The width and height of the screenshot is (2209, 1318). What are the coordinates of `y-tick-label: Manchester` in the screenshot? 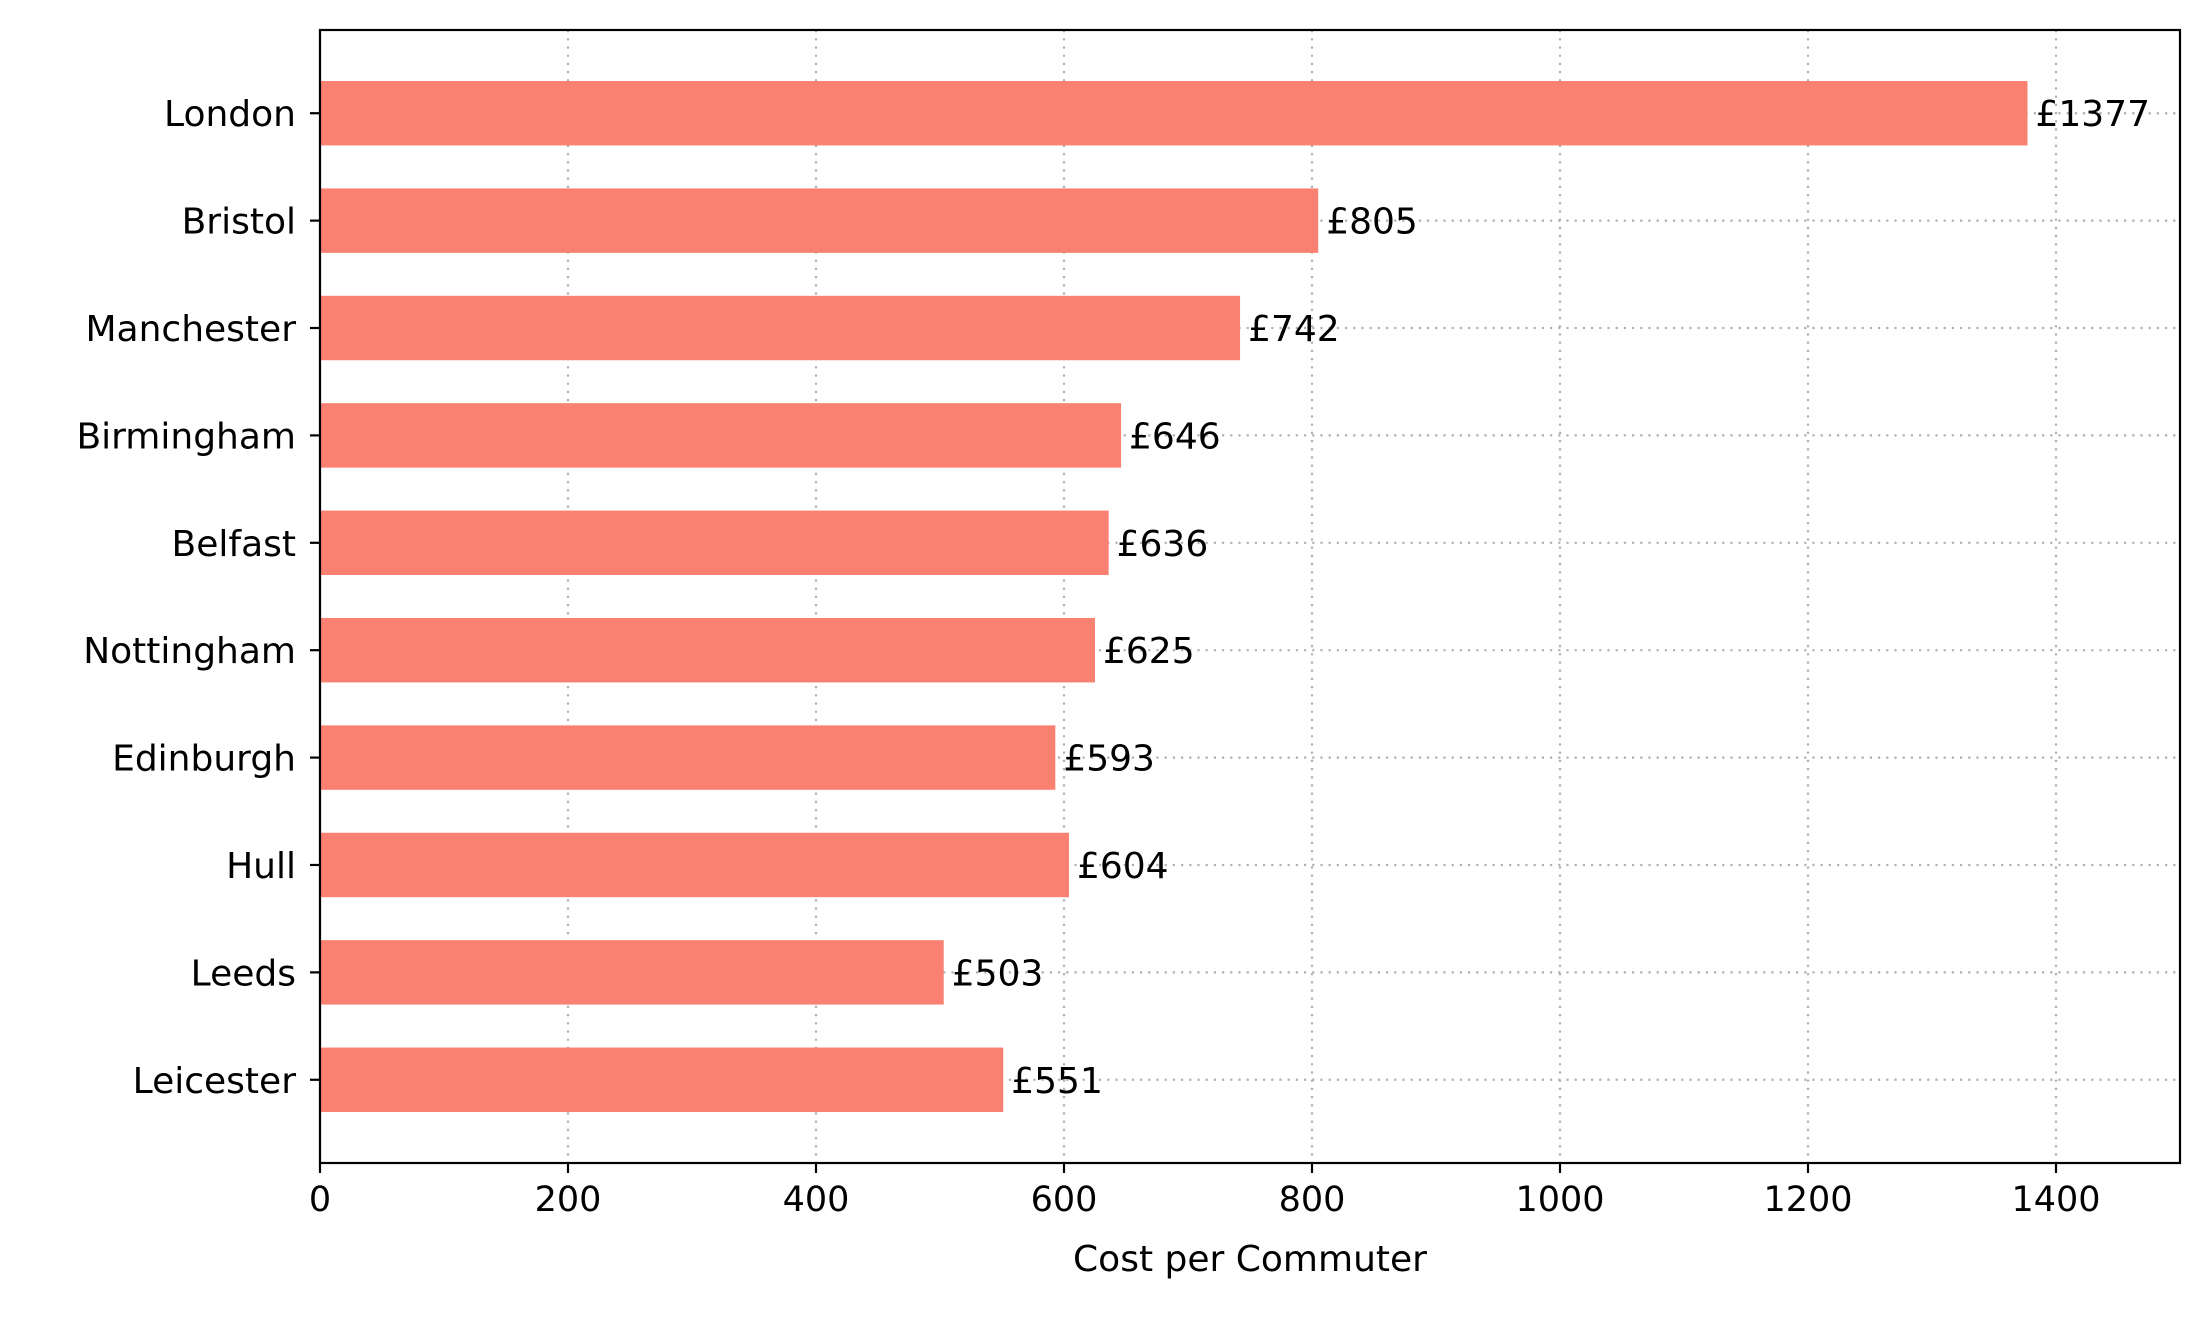 It's located at (190, 329).